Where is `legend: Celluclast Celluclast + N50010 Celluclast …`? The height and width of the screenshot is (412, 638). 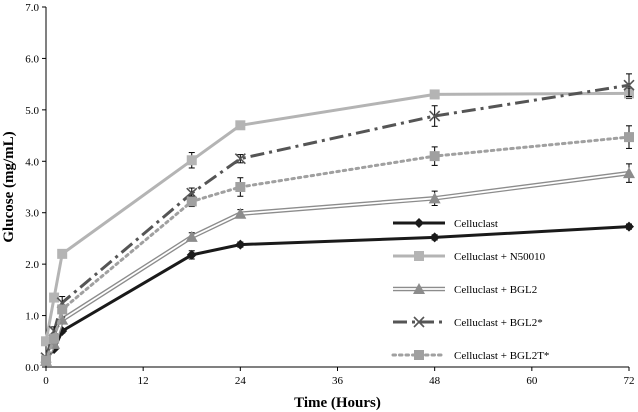 legend: Celluclast Celluclast + N50010 Celluclast … is located at coordinates (470, 290).